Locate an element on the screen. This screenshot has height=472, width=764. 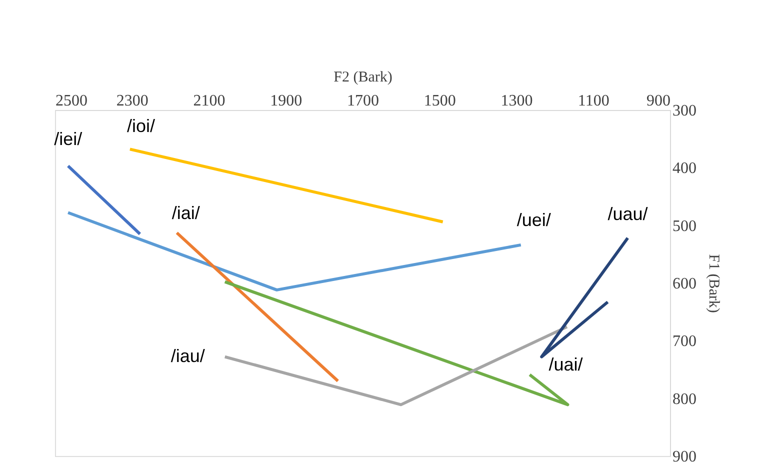
x-tick-label: 2500 is located at coordinates (72, 101).